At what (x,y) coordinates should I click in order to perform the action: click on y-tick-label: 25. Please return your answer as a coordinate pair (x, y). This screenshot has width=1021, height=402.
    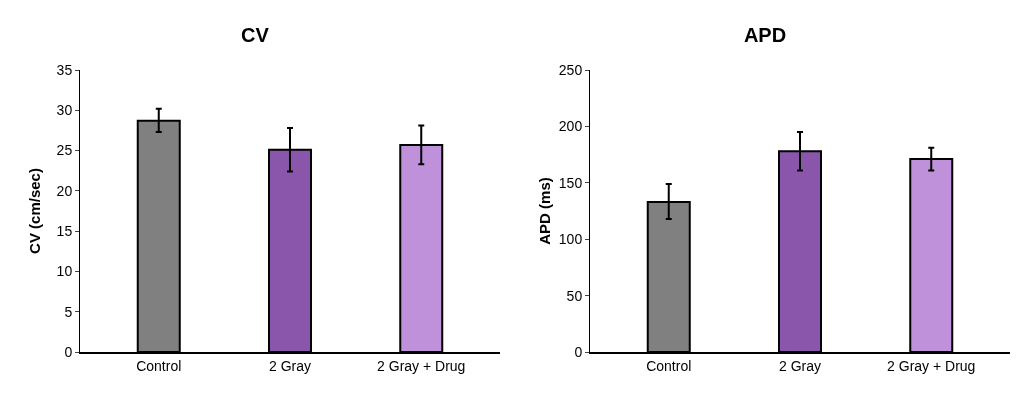
    Looking at the image, I should click on (64, 150).